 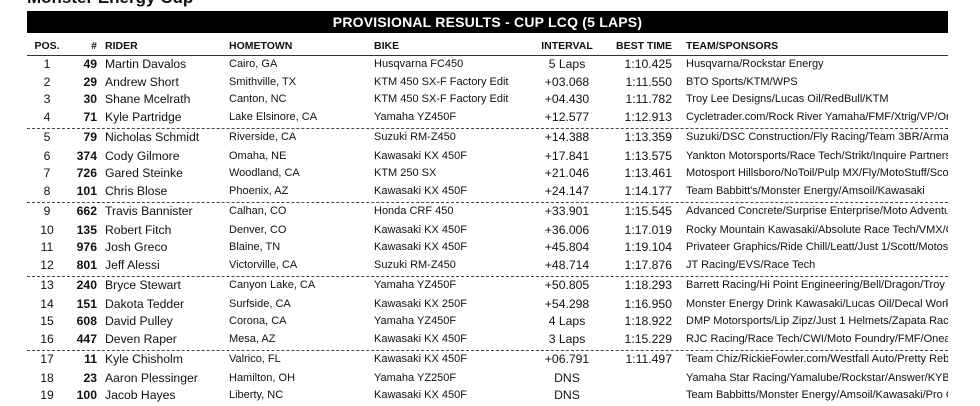 What do you see at coordinates (90, 377) in the screenshot?
I see `cell-number: 23` at bounding box center [90, 377].